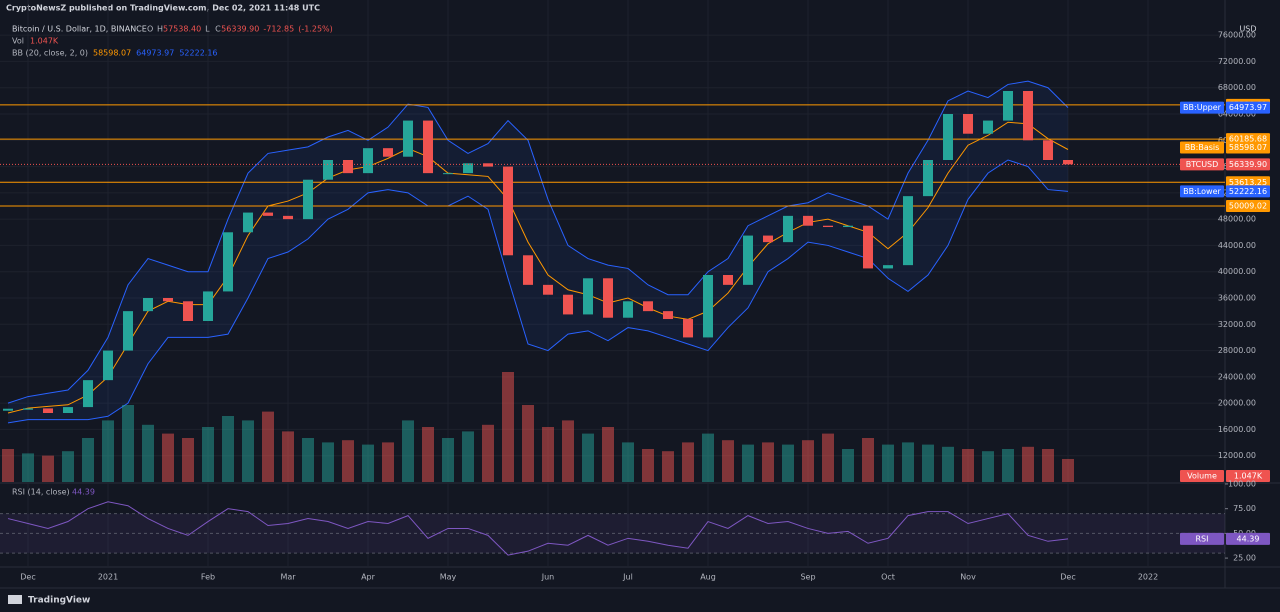  What do you see at coordinates (1248, 147) in the screenshot?
I see `tag-value: 58598.07` at bounding box center [1248, 147].